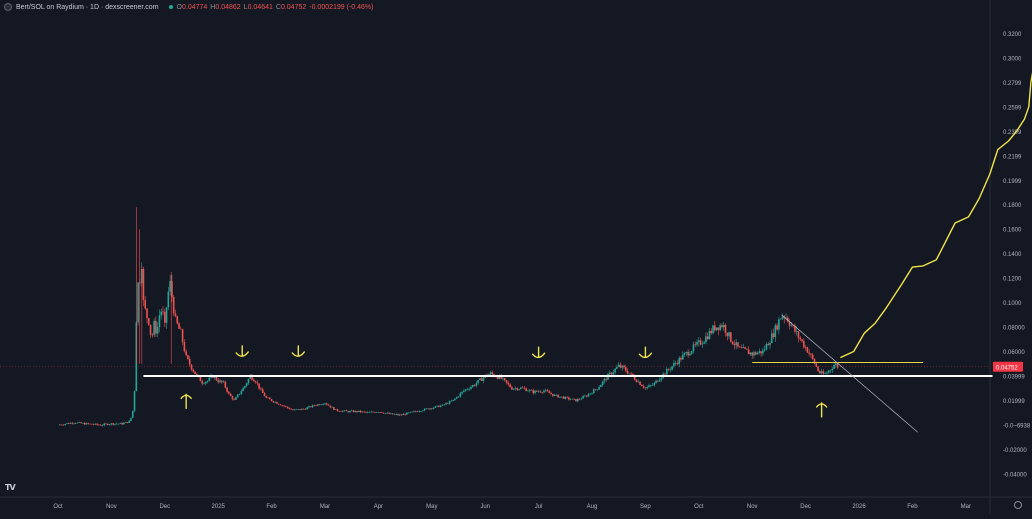 This screenshot has height=519, width=1032. What do you see at coordinates (225, 7) in the screenshot?
I see `ohlc-high: H0.04862` at bounding box center [225, 7].